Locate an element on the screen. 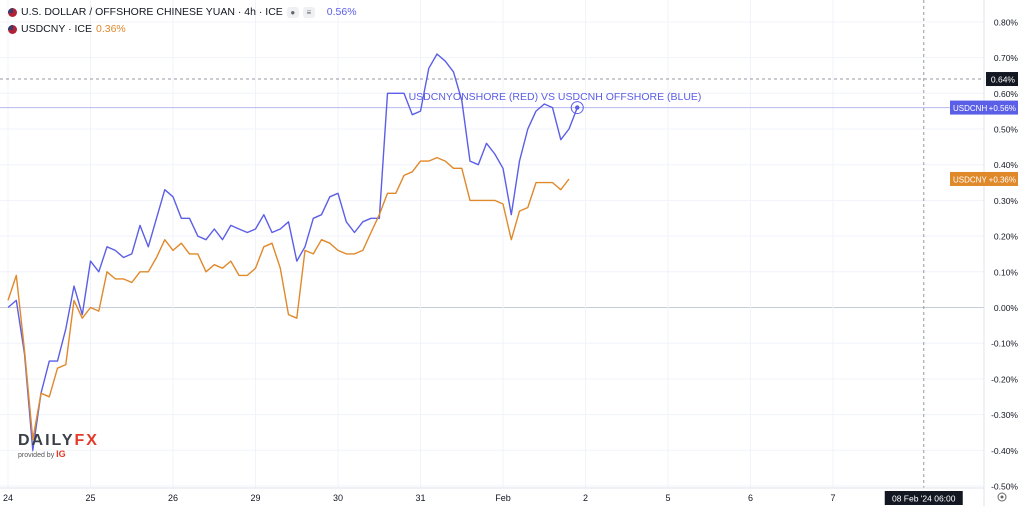 Image resolution: width=1024 pixels, height=506 pixels. crosshair-x-label: 08 Feb '24 06:00 is located at coordinates (923, 498).